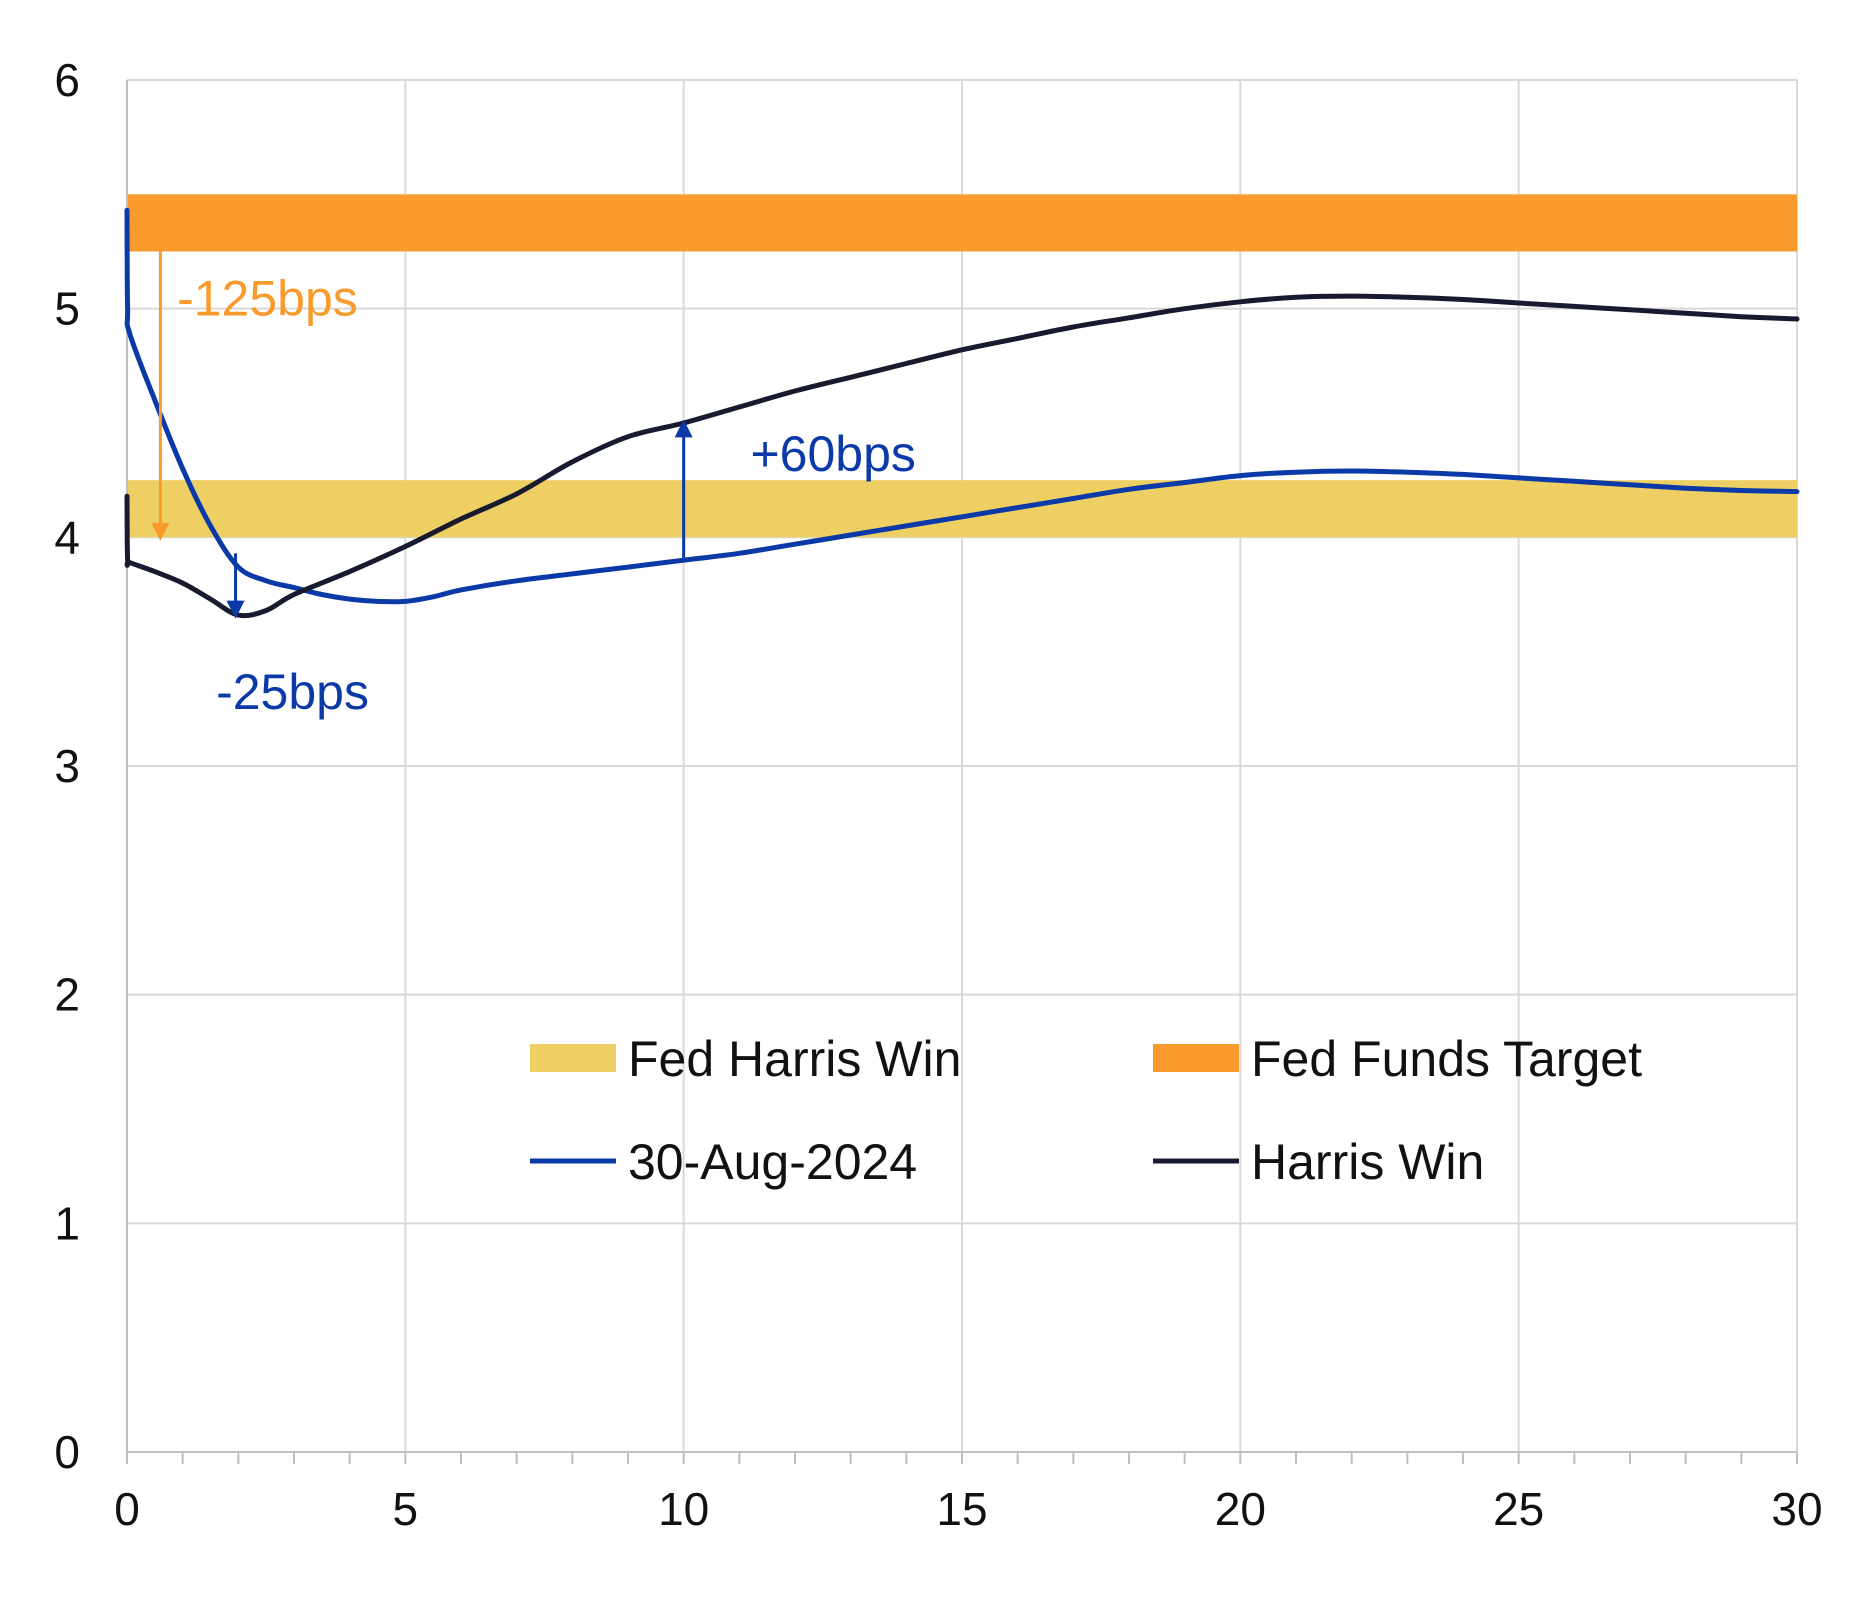 The height and width of the screenshot is (1615, 1873). Describe the element at coordinates (683, 1509) in the screenshot. I see `x-tick-label: 10` at that location.